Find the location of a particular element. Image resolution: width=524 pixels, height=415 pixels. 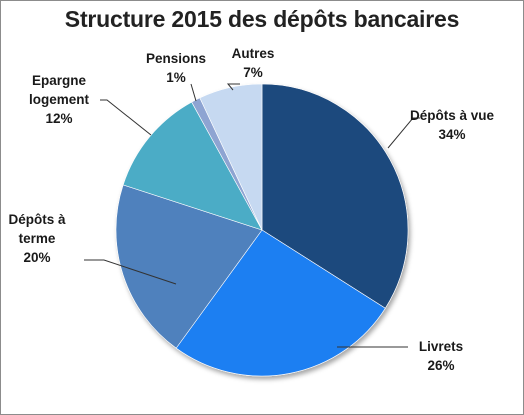

slice-value-label: 7% is located at coordinates (253, 72).